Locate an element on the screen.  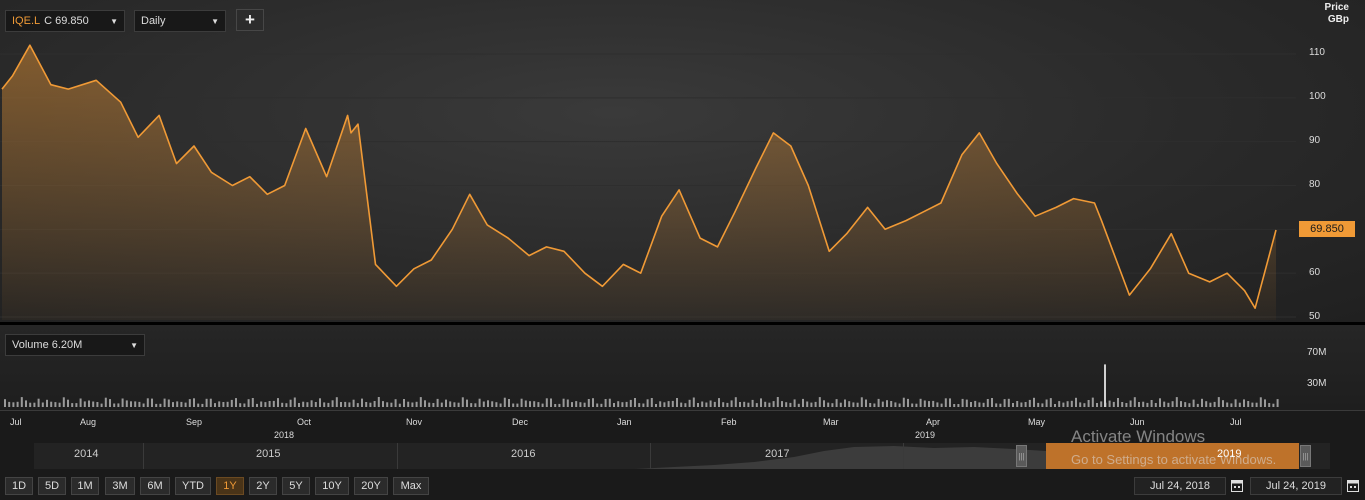
month-label: Sep is located at coordinates (194, 422).